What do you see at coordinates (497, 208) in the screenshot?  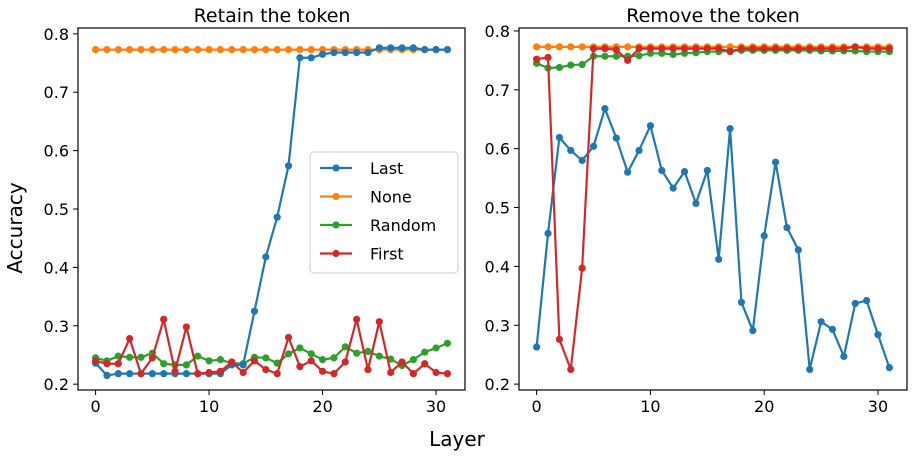 I see `y-tick-label: 0.5` at bounding box center [497, 208].